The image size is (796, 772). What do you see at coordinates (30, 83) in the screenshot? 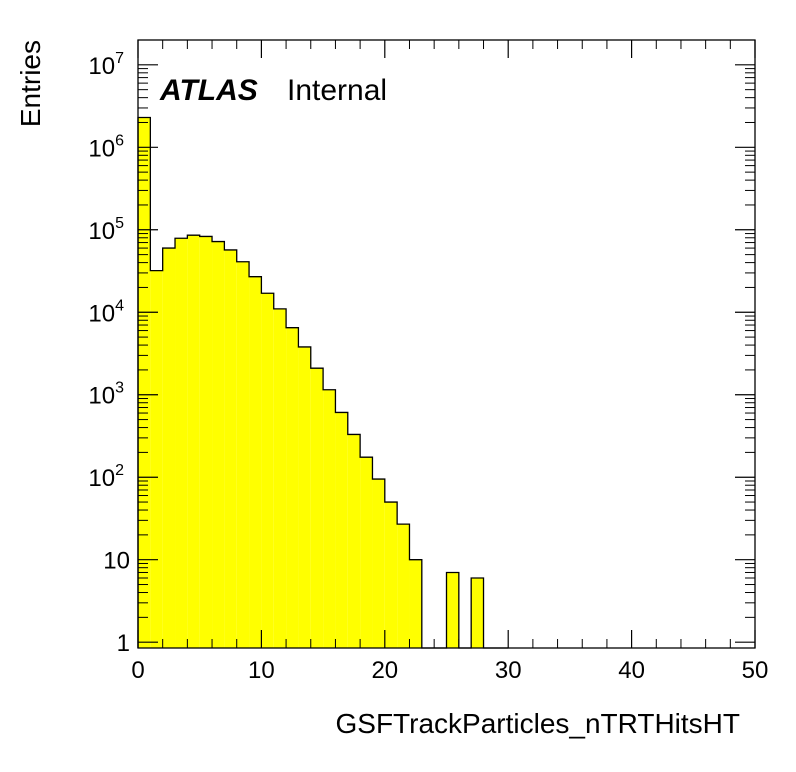
I see `y-axis-title: Entries` at bounding box center [30, 83].